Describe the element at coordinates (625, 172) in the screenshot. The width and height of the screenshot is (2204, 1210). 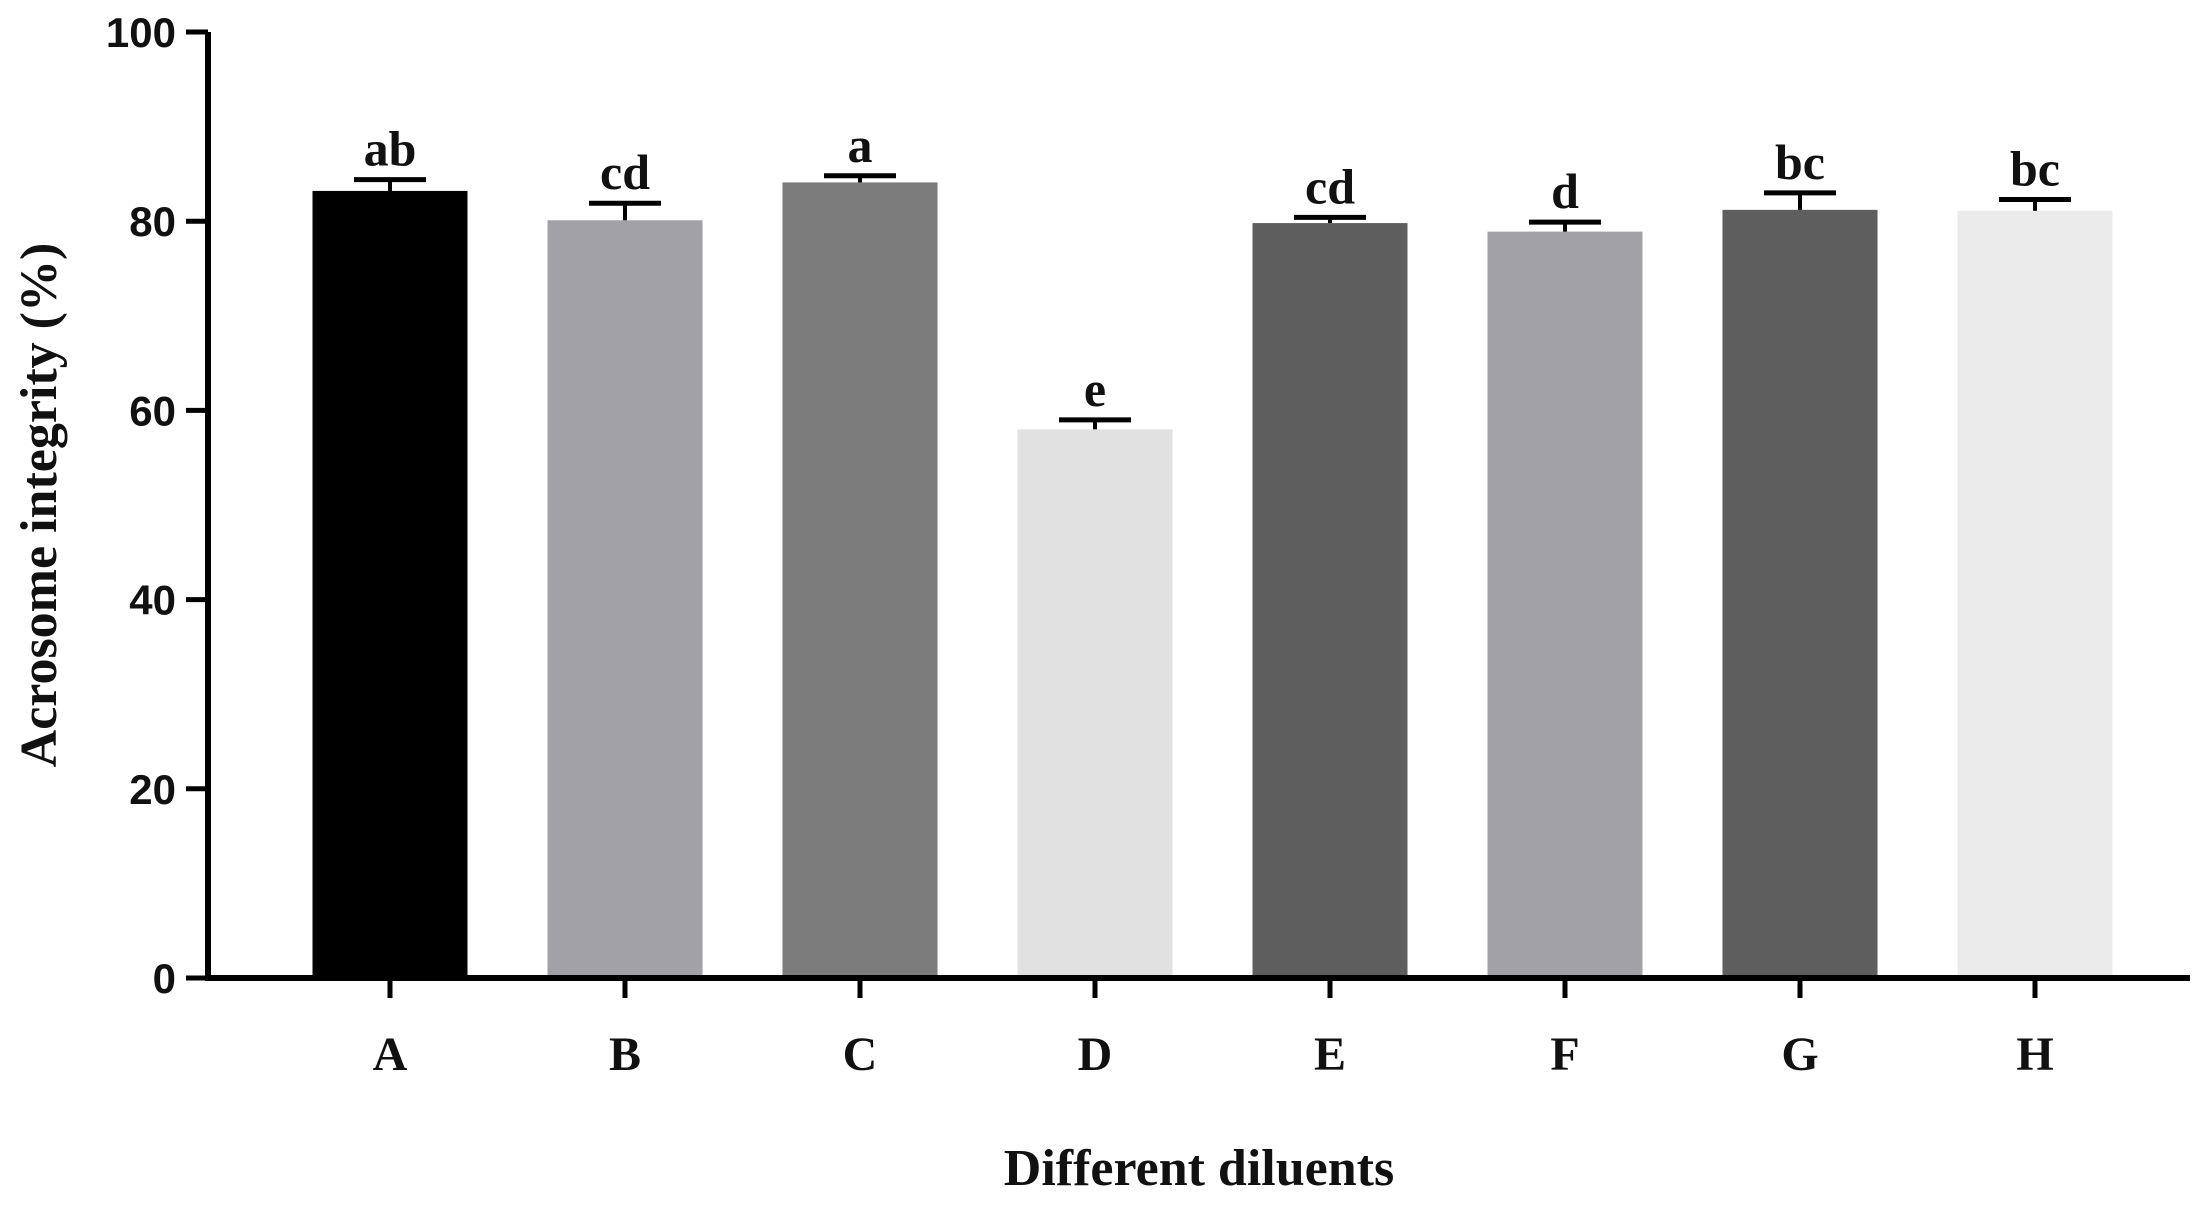
I see `significance-label-B: cd` at that location.